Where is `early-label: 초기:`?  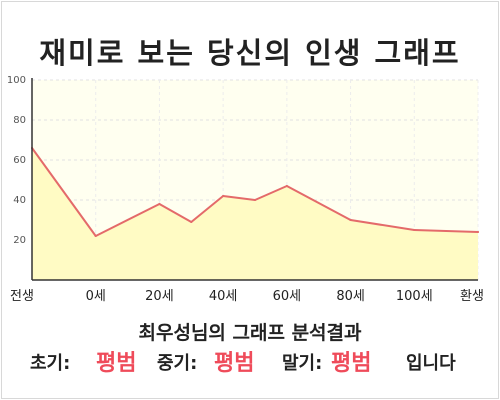 early-label: 초기: is located at coordinates (50, 363).